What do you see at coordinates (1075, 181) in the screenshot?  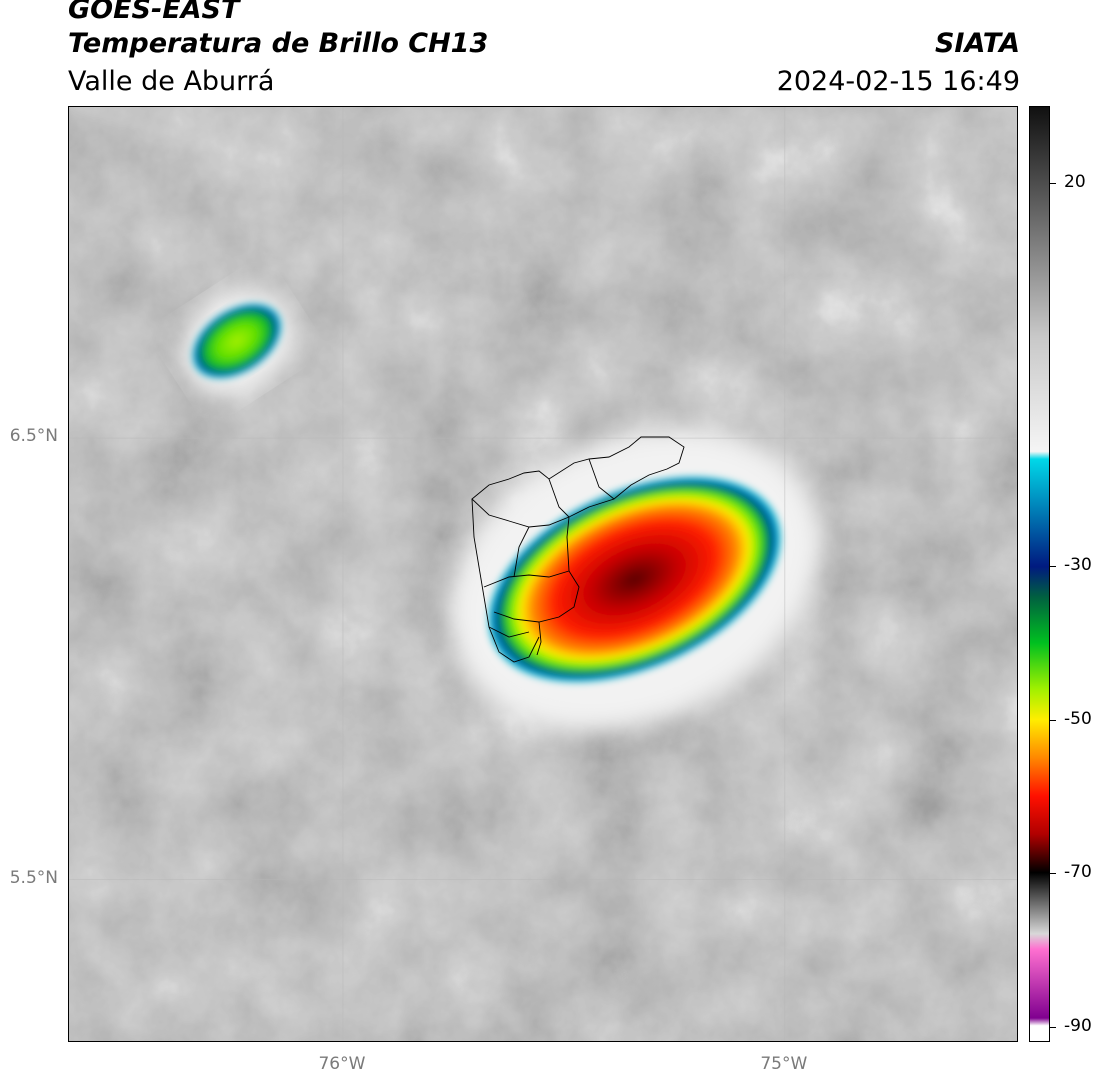 I see `colorbar-tick-label: 20` at bounding box center [1075, 181].